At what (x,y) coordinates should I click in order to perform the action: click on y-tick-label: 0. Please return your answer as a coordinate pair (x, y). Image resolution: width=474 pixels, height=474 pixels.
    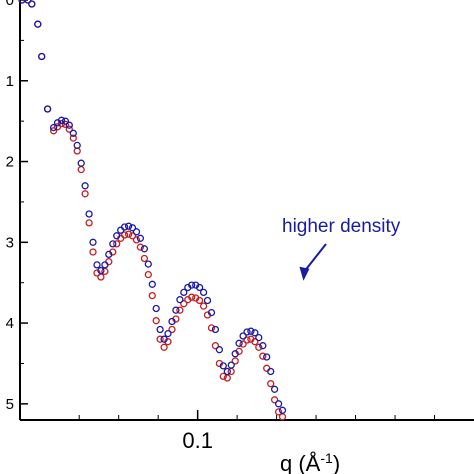
    Looking at the image, I should click on (10, 4).